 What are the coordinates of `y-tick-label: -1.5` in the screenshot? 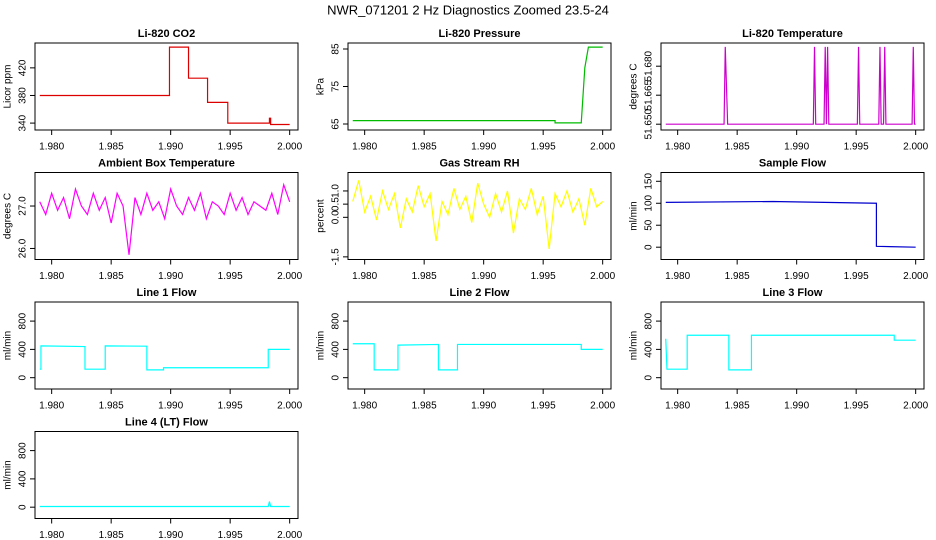 It's located at (336, 257).